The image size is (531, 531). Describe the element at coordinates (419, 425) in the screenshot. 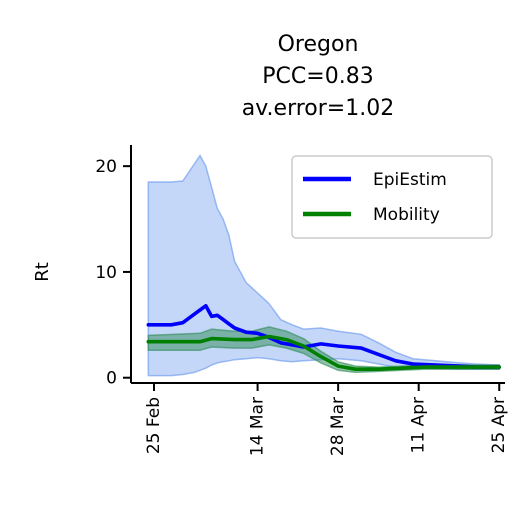

I see `x-tick-label: 11 Apr` at that location.